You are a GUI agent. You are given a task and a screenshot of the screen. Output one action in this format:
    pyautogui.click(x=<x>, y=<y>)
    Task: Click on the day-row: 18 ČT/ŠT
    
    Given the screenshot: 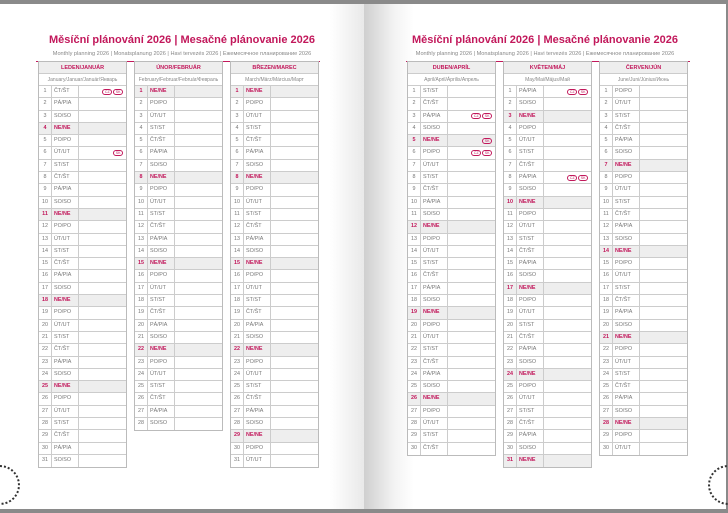 What is the action you would take?
    pyautogui.click(x=643, y=301)
    